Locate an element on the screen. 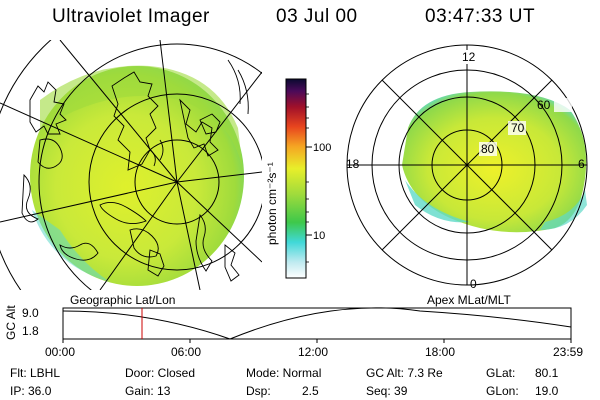  altitude-timeline-plot is located at coordinates (317, 325).